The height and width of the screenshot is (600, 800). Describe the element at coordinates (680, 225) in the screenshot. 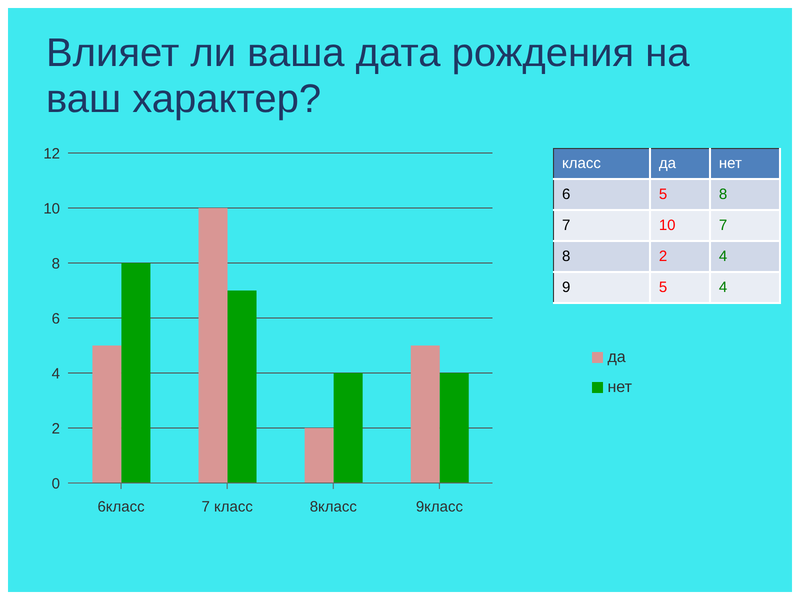

I see `text: 10` at that location.